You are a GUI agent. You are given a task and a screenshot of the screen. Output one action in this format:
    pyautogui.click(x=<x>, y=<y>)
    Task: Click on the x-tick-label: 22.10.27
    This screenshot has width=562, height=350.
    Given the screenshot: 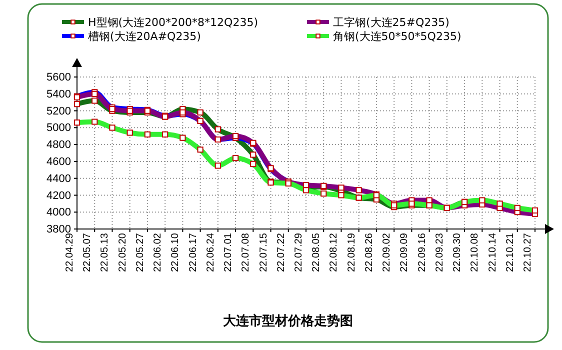 What is the action you would take?
    pyautogui.click(x=528, y=252)
    